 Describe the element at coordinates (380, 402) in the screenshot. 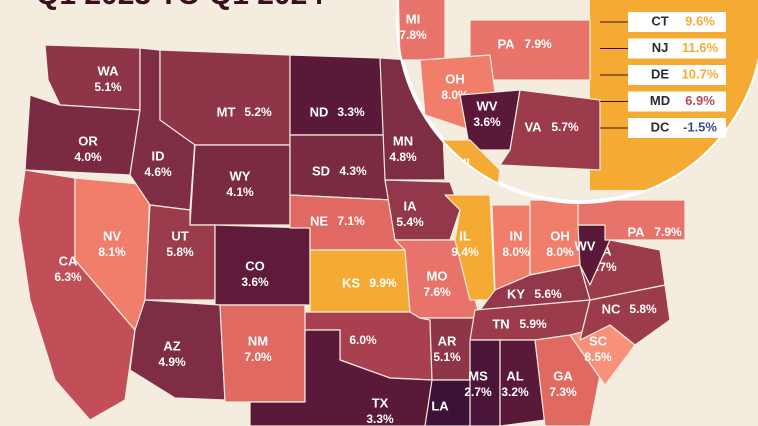

I see `state-label: TX` at that location.